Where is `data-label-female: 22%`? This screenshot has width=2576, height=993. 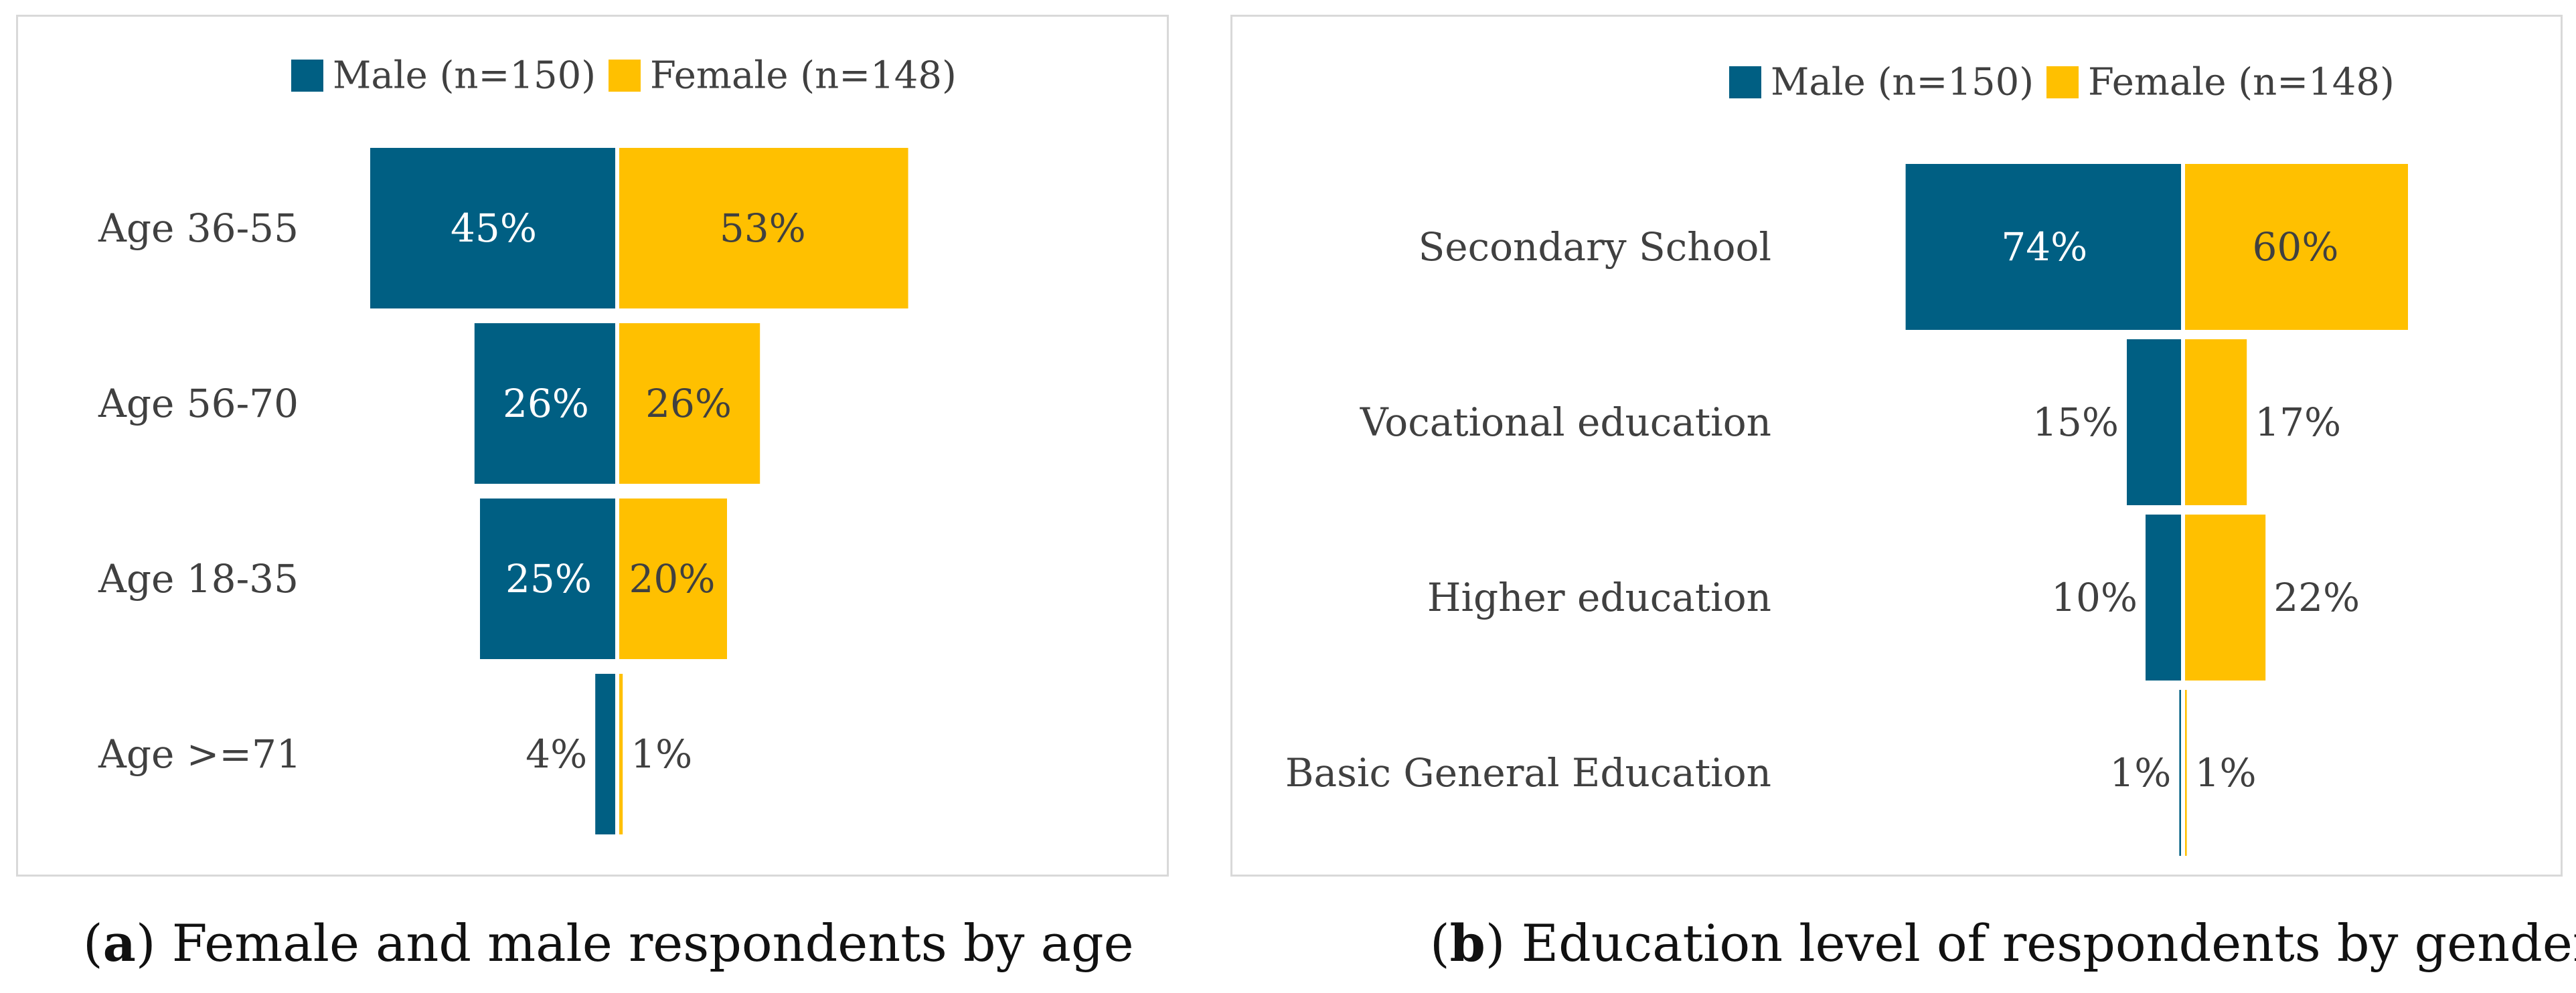 data-label-female: 22% is located at coordinates (2317, 598).